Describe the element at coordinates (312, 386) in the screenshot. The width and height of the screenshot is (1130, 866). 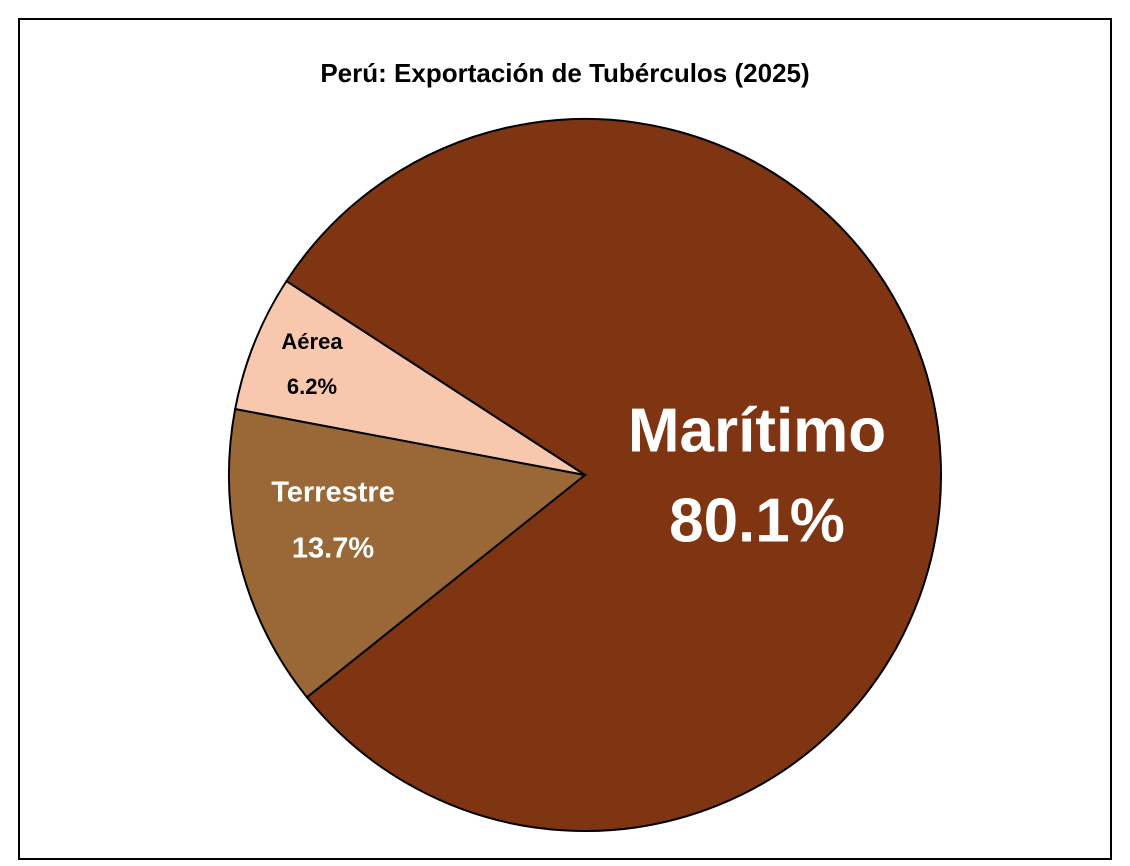
I see `value-label: 6.2%` at that location.